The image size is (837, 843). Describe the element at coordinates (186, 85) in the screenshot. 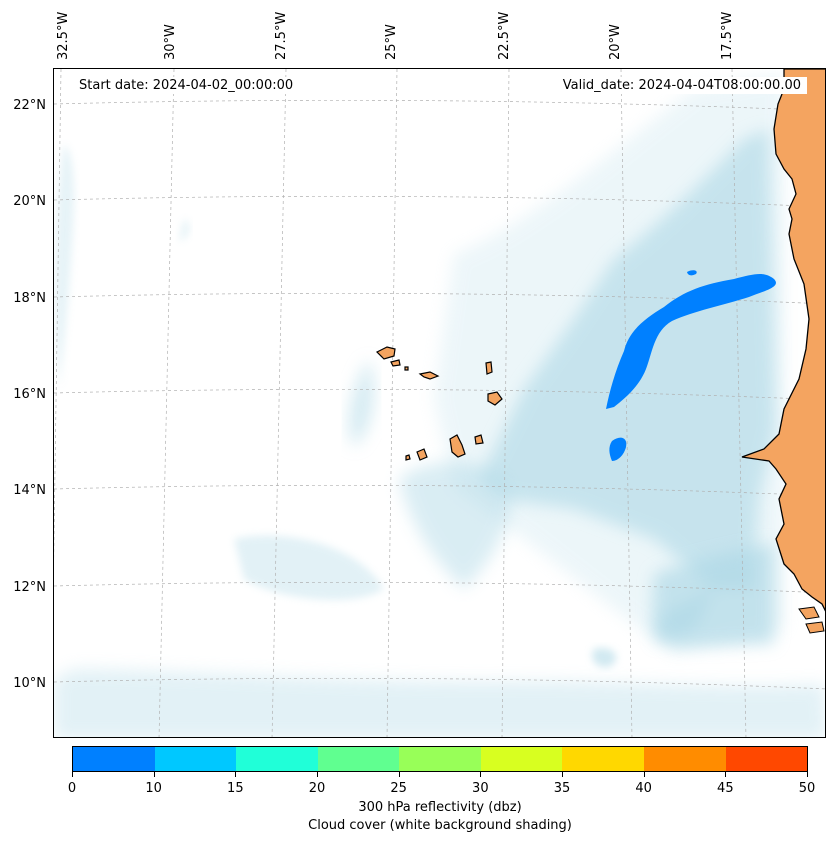

I see `start-date-label: Start date: 2024-04-02_00:00:00` at that location.